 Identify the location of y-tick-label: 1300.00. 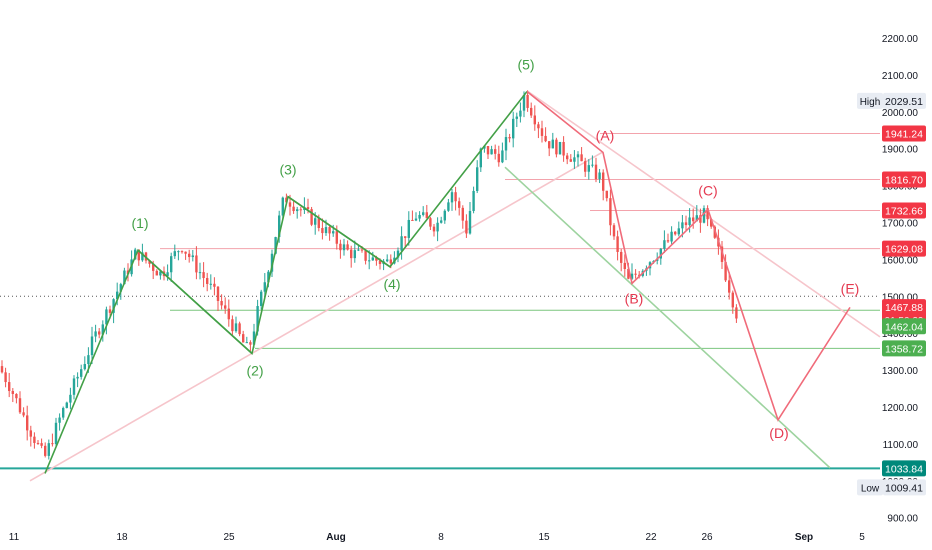
(900, 371).